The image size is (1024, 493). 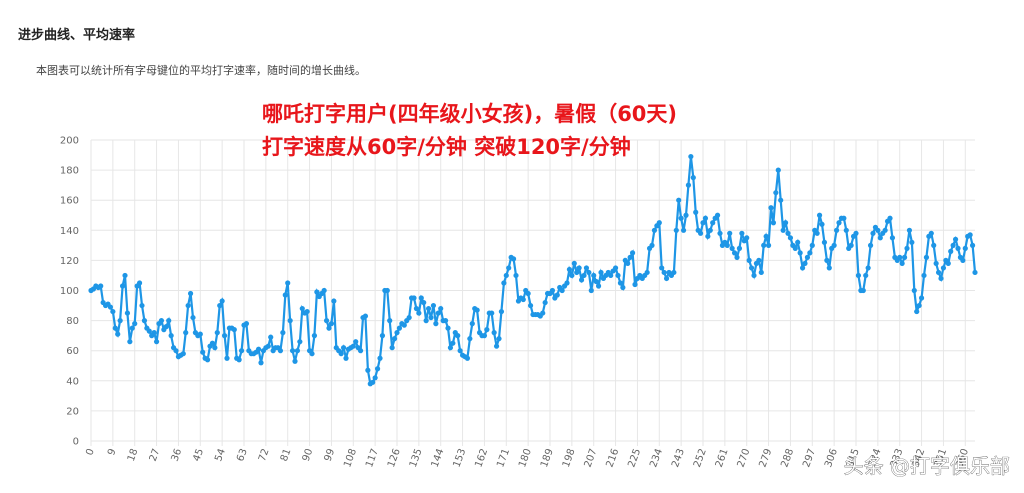 What do you see at coordinates (69, 201) in the screenshot?
I see `y-tick-label: 160` at bounding box center [69, 201].